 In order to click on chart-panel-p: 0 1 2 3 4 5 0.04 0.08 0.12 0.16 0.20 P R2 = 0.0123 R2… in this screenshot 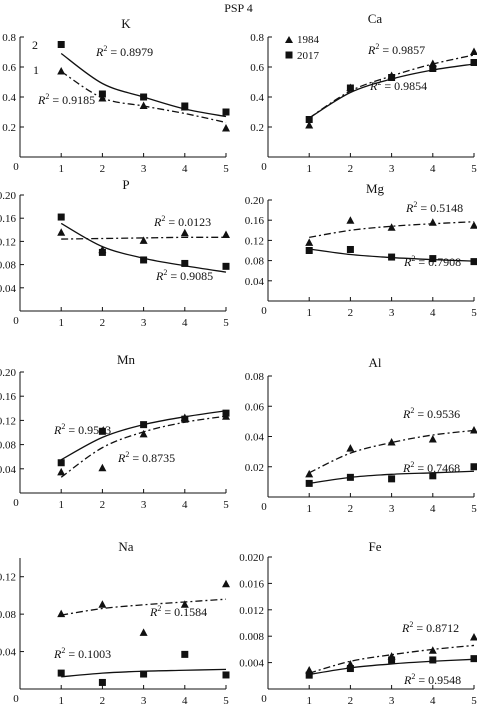, I will do `click(115, 253)`.